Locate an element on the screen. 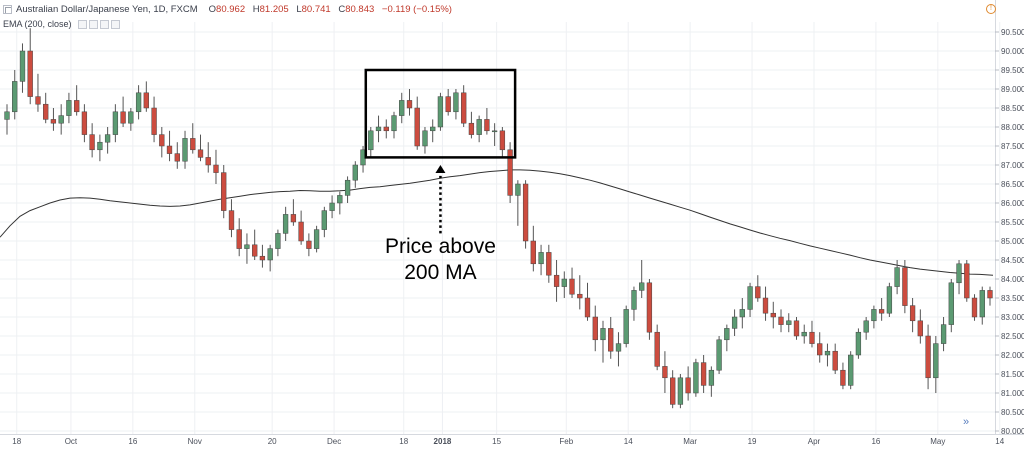 The width and height of the screenshot is (1024, 451). eye-icon is located at coordinates (82, 24).